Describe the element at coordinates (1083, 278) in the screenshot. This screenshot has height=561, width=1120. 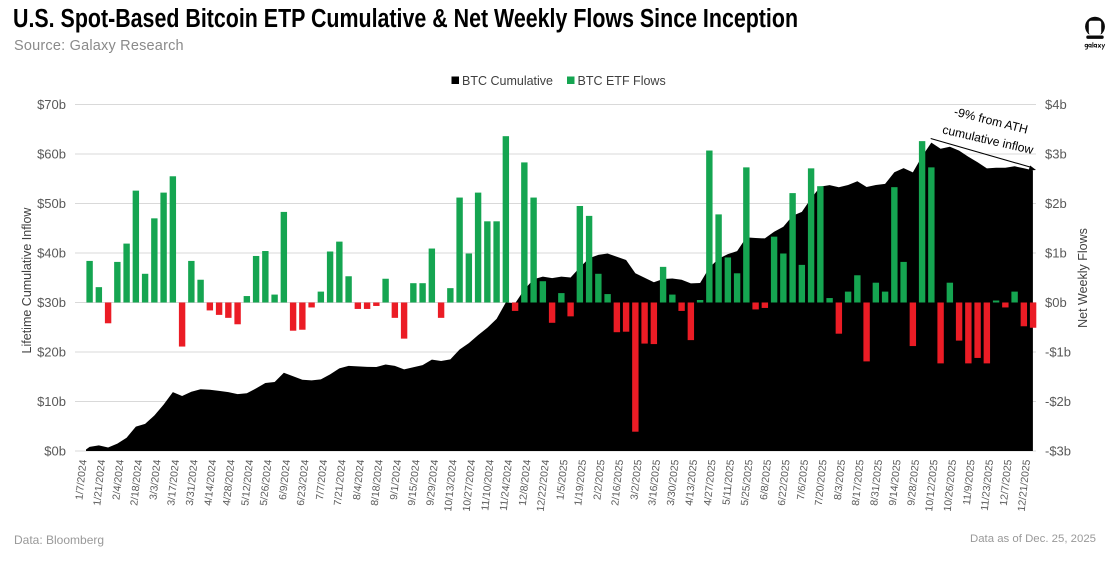
I see `svg-text: Net Weekly Flows` at that location.